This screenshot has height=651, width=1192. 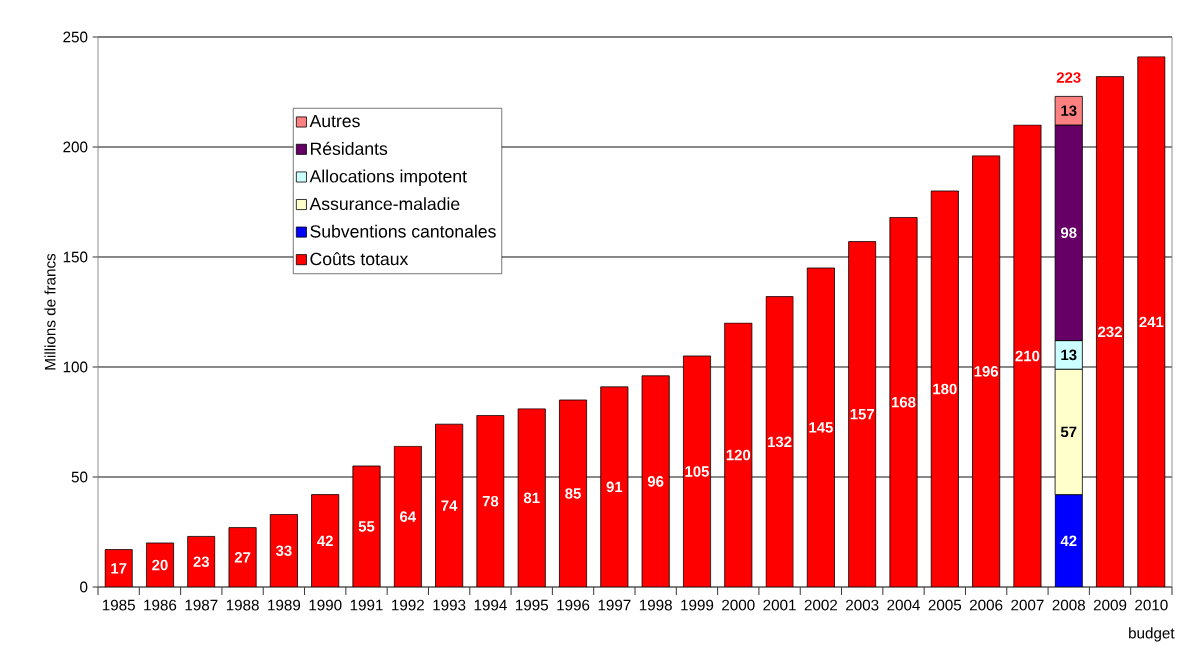 I want to click on x-tick-label: 1987, so click(x=201, y=605).